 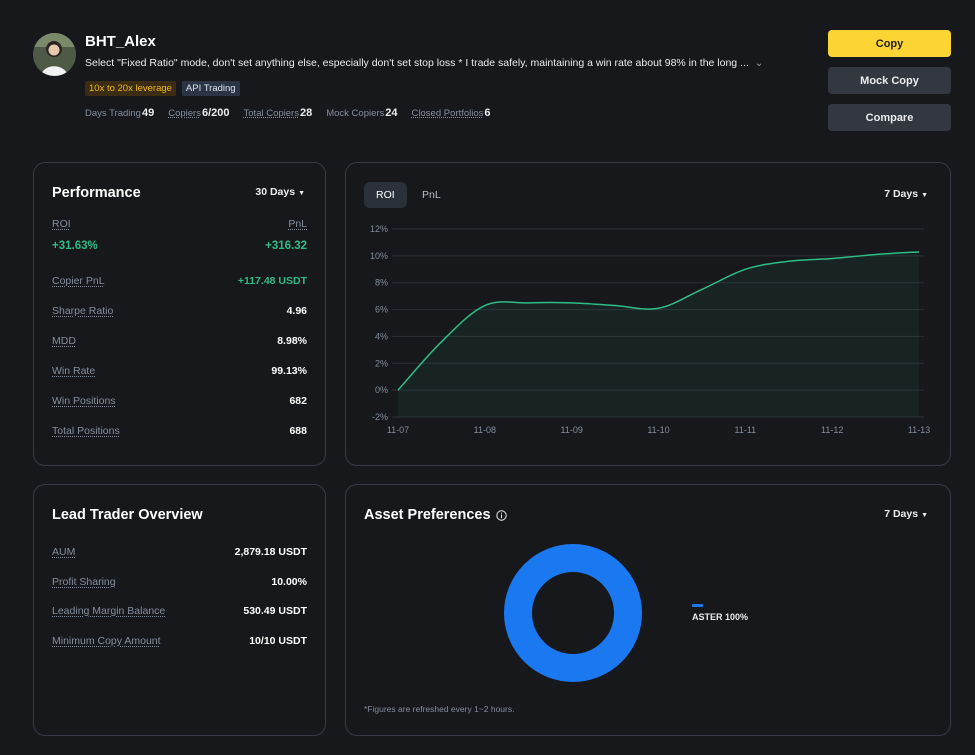 What do you see at coordinates (362, 113) in the screenshot?
I see `stat-mock-copiers: Mock Copiers24` at bounding box center [362, 113].